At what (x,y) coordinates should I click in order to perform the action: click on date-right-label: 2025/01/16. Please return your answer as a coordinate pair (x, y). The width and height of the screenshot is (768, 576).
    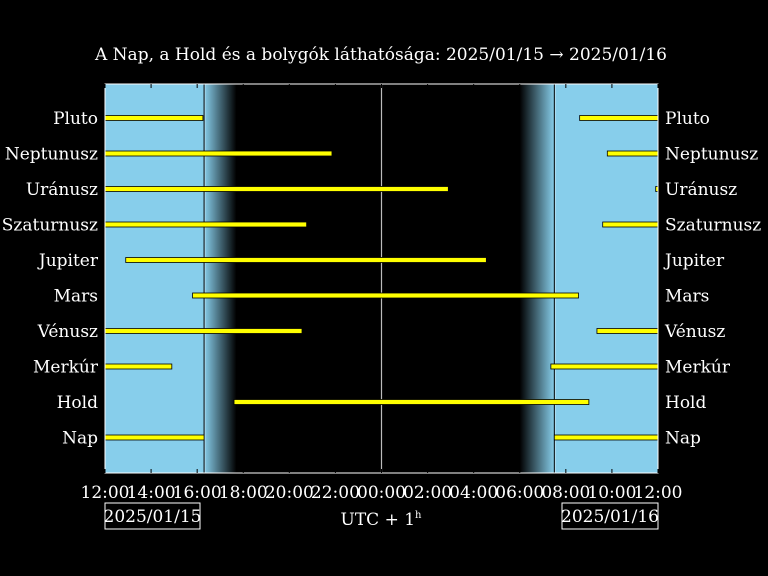
    Looking at the image, I should click on (610, 517).